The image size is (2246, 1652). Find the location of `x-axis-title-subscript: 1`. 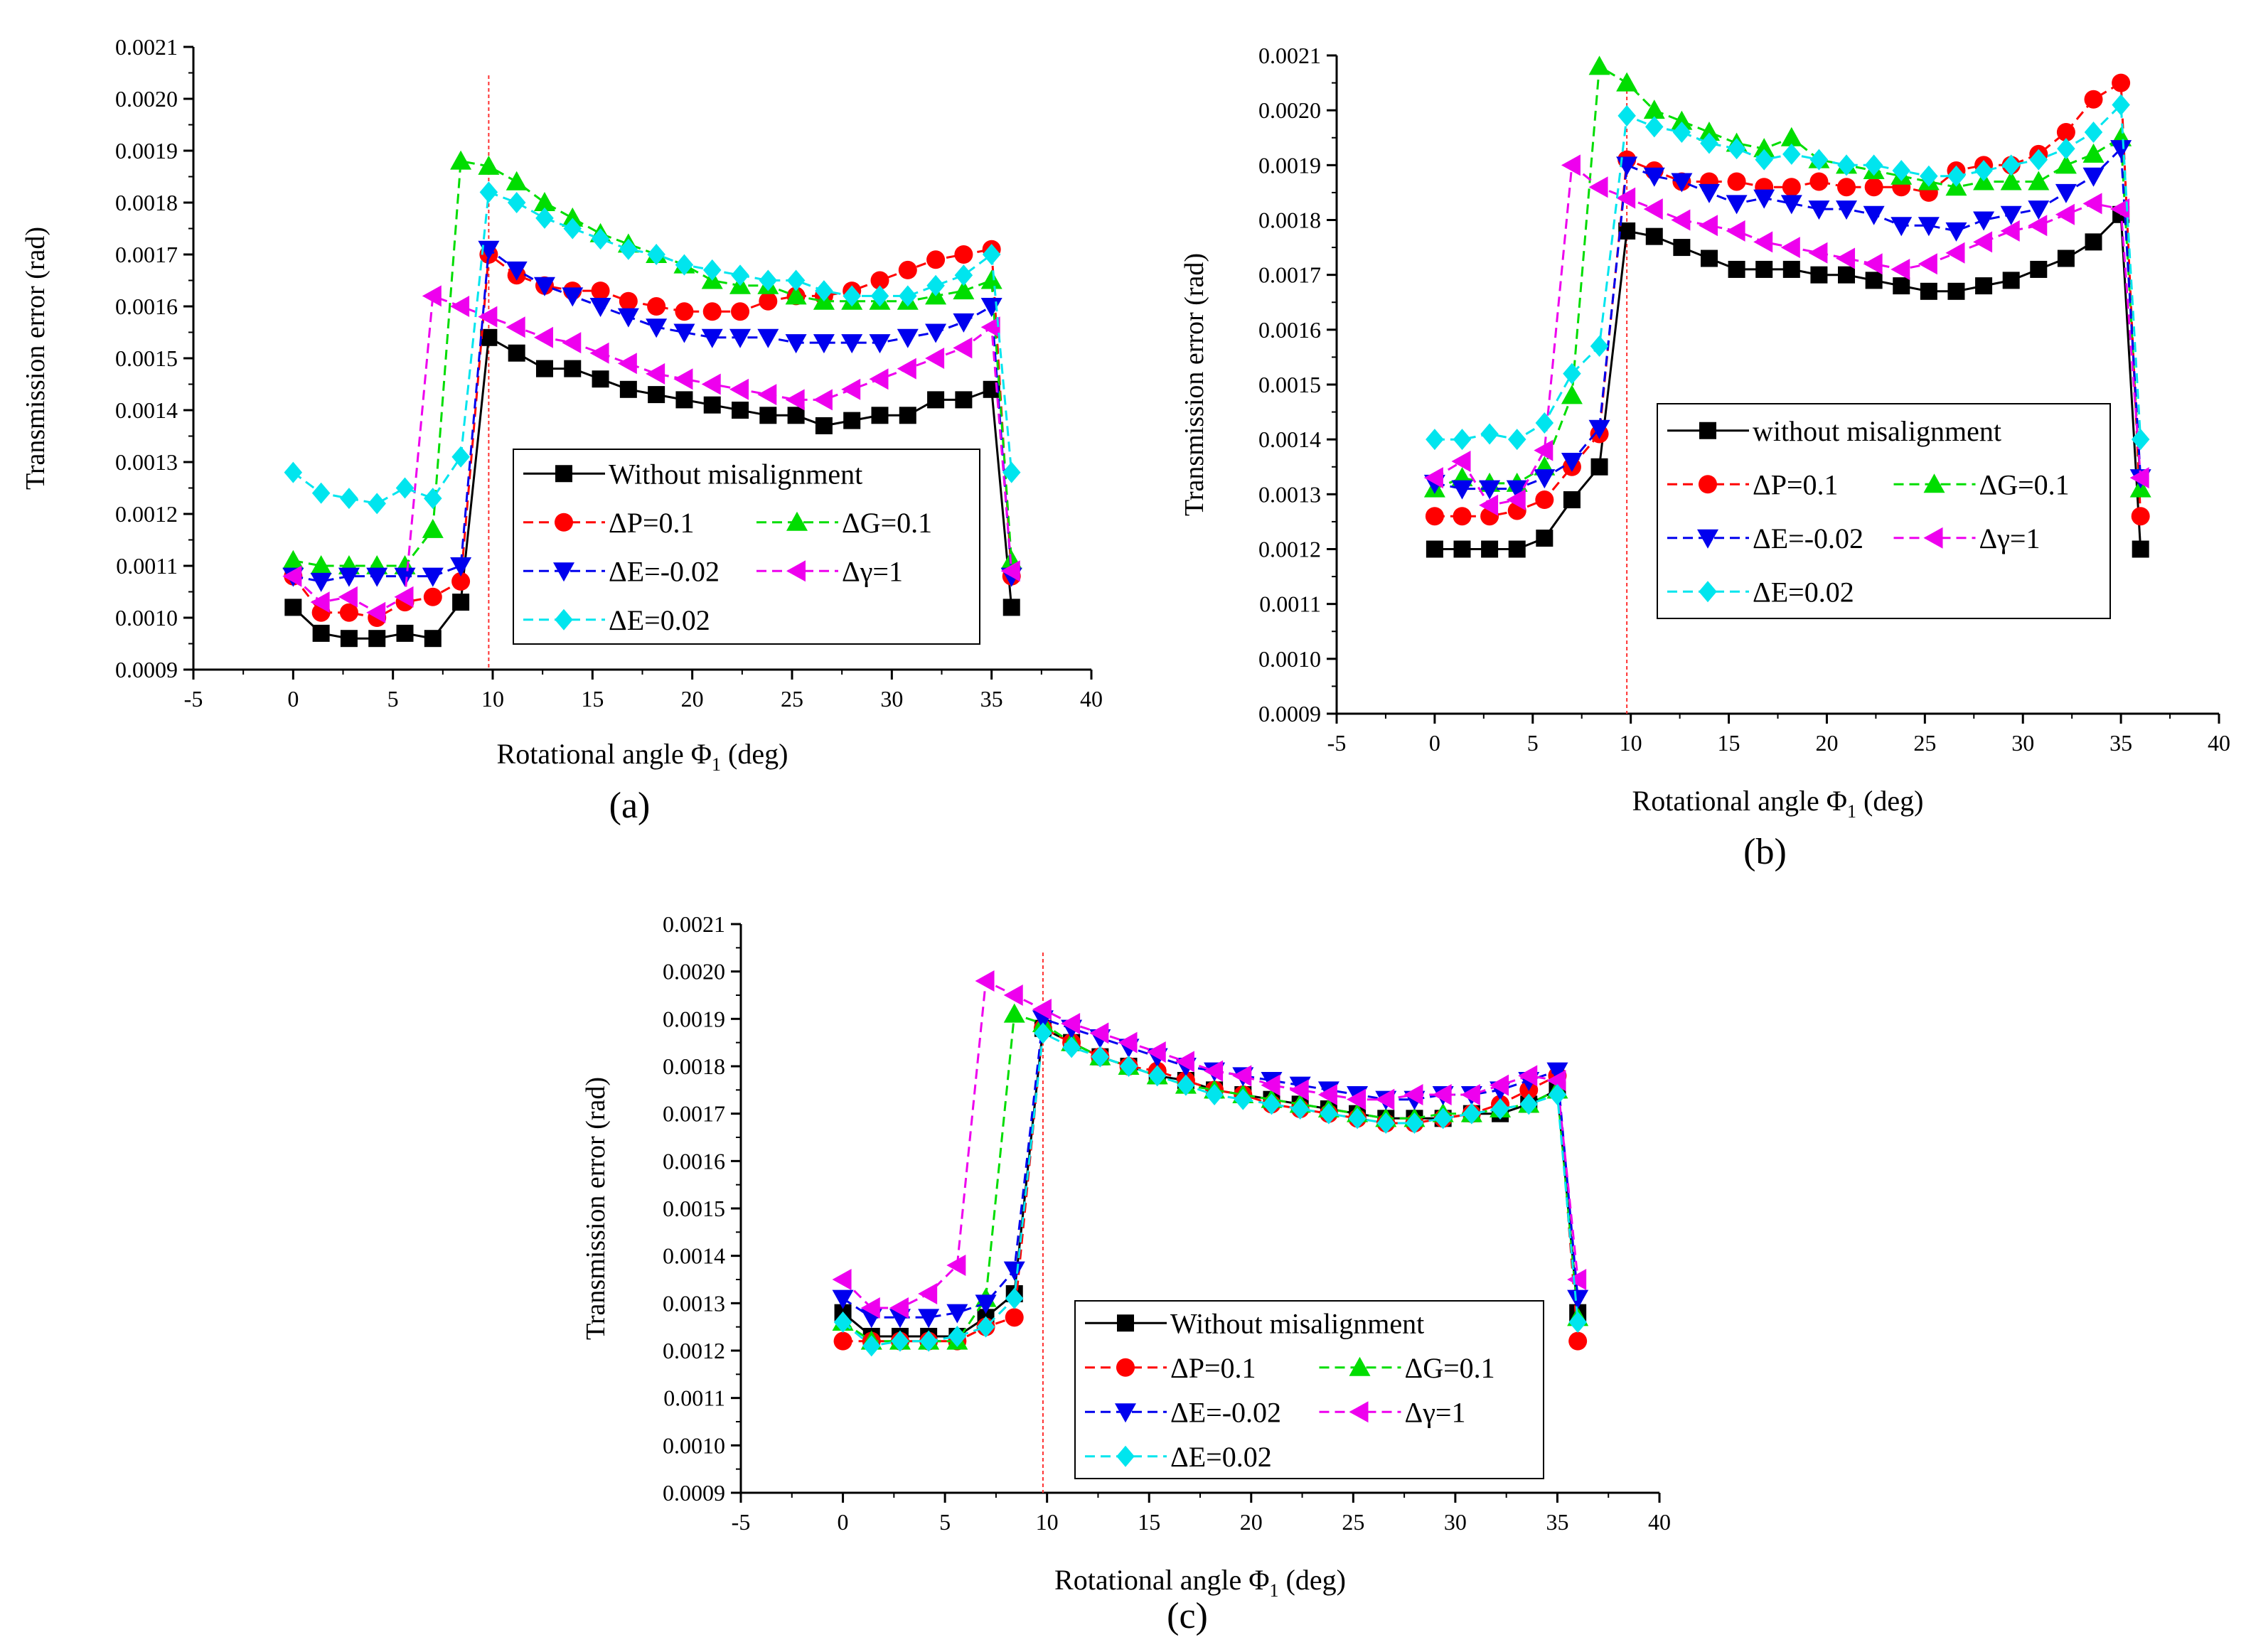

x-axis-title-subscript: 1 is located at coordinates (716, 764).